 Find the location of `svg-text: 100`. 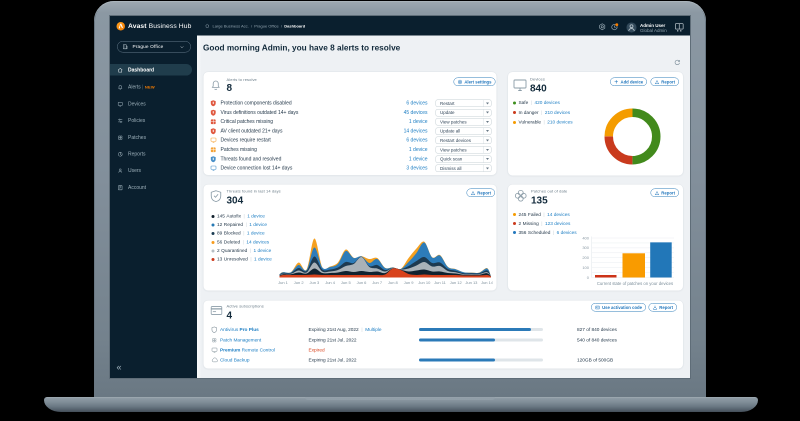

svg-text: 100 is located at coordinates (585, 267).